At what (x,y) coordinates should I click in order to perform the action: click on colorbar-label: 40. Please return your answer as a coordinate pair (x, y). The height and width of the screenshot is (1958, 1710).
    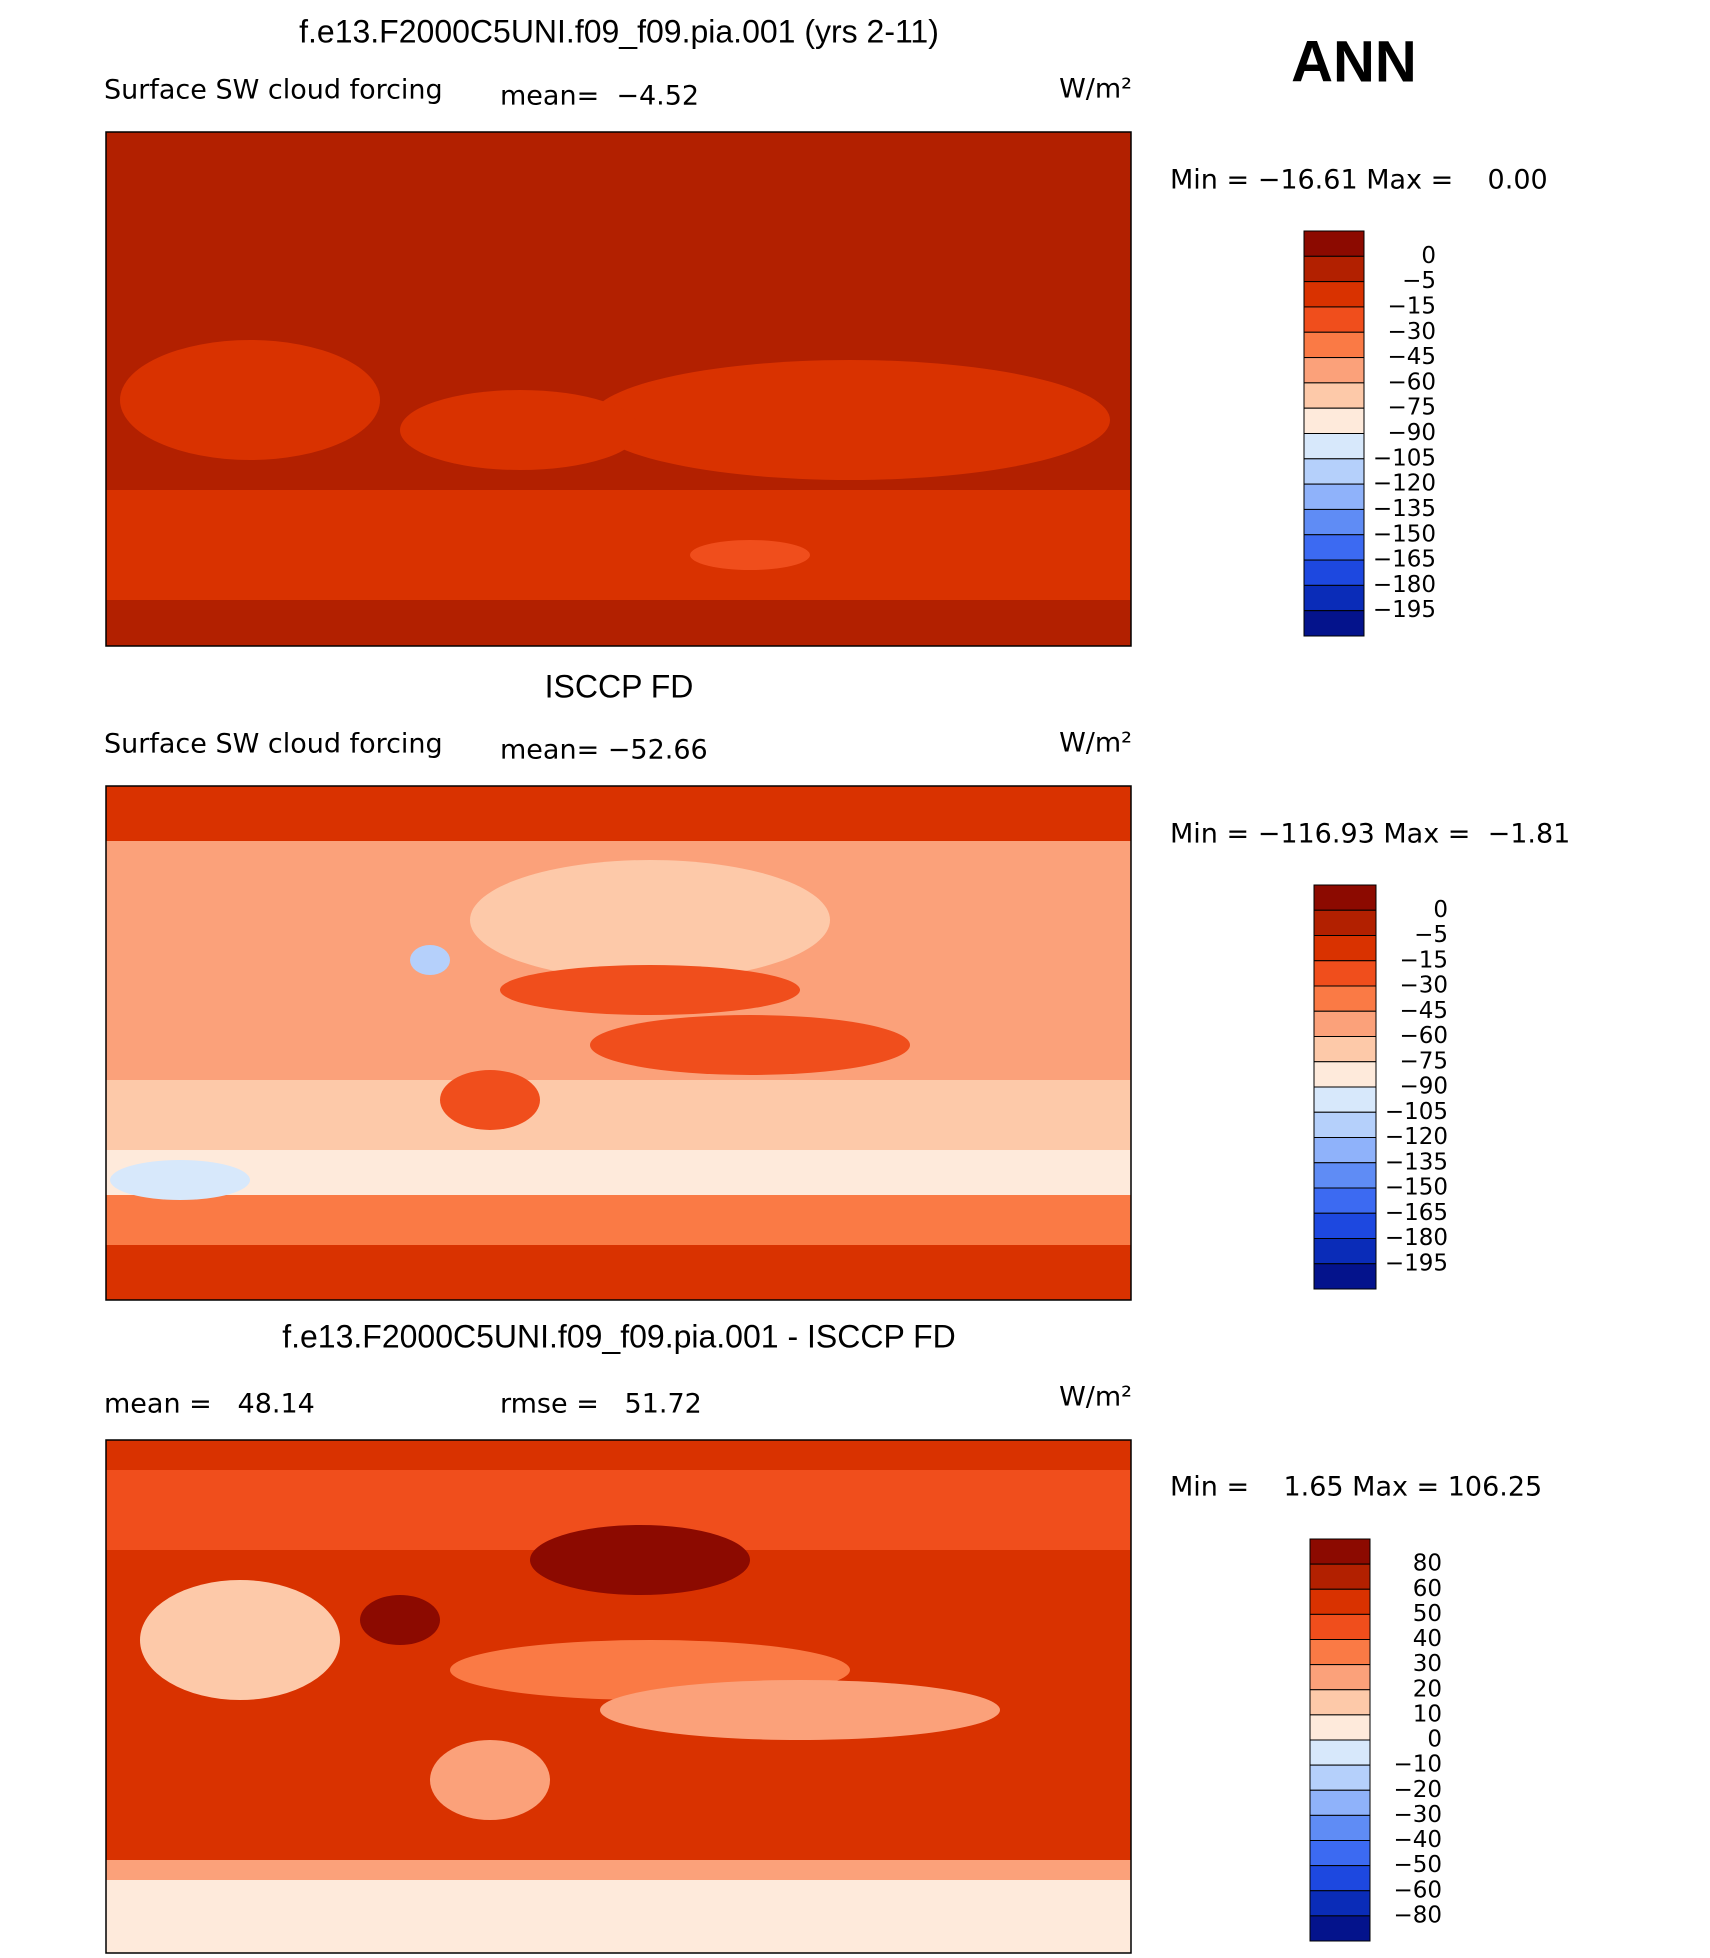
    Looking at the image, I should click on (1427, 1639).